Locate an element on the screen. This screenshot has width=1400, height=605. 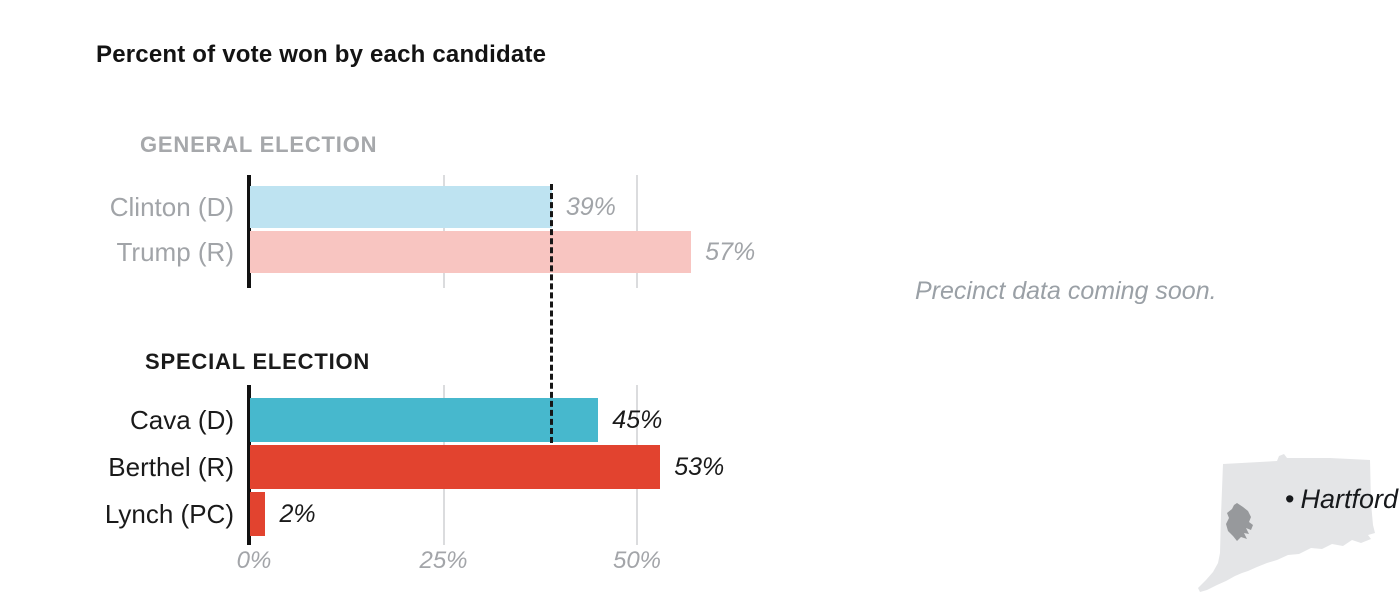
special-election-chart: Cava (D) 45% Berthel (R) 53% Lynch (PC) 2% is located at coordinates (395, 465).